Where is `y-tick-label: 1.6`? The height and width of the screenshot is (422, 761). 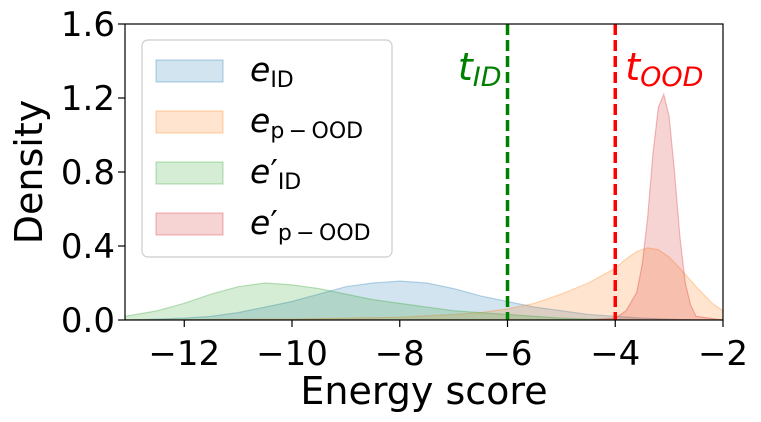
y-tick-label: 1.6 is located at coordinates (88, 25).